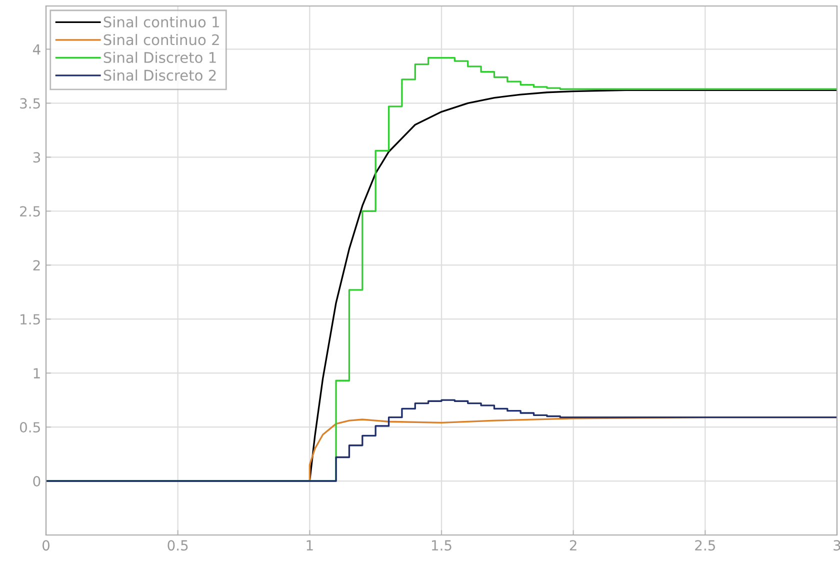  I want to click on legend-label: Sinal continuo 2, so click(161, 40).